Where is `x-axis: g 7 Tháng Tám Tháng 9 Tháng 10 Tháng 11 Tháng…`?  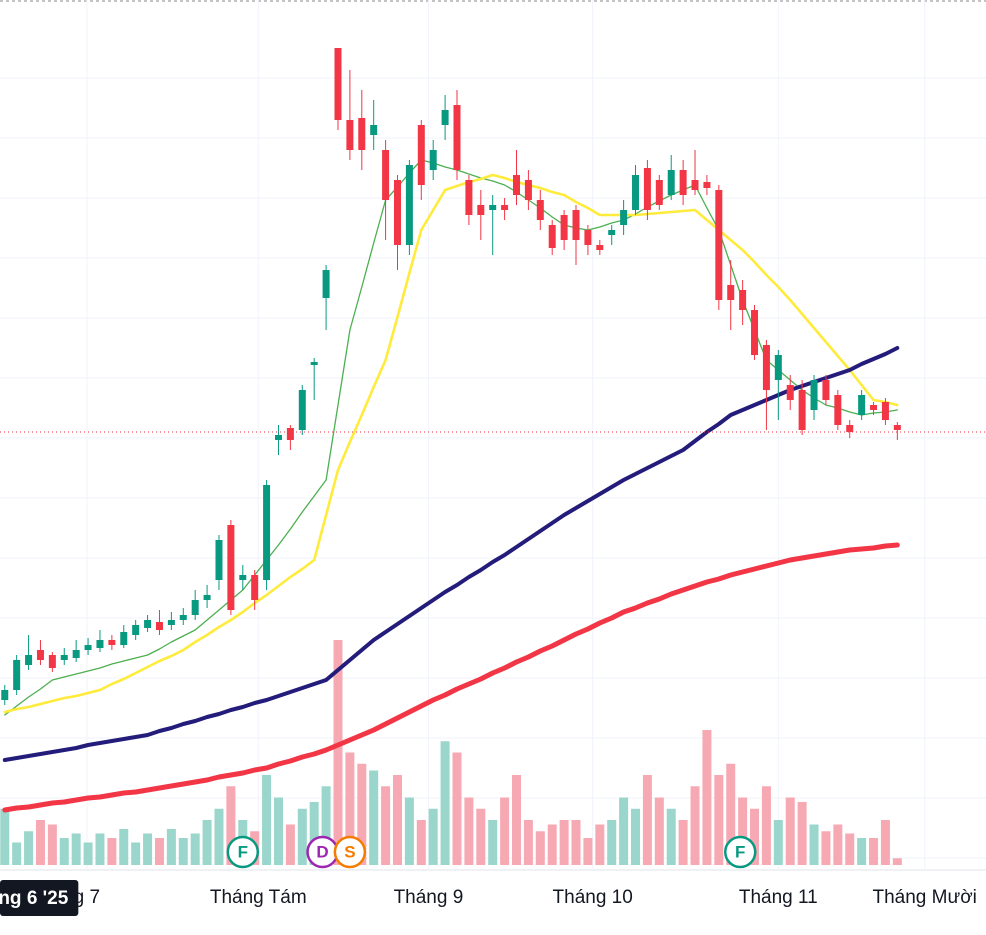 x-axis: g 7 Tháng Tám Tháng 9 Tháng 10 Tháng 11 Tháng… is located at coordinates (488, 898).